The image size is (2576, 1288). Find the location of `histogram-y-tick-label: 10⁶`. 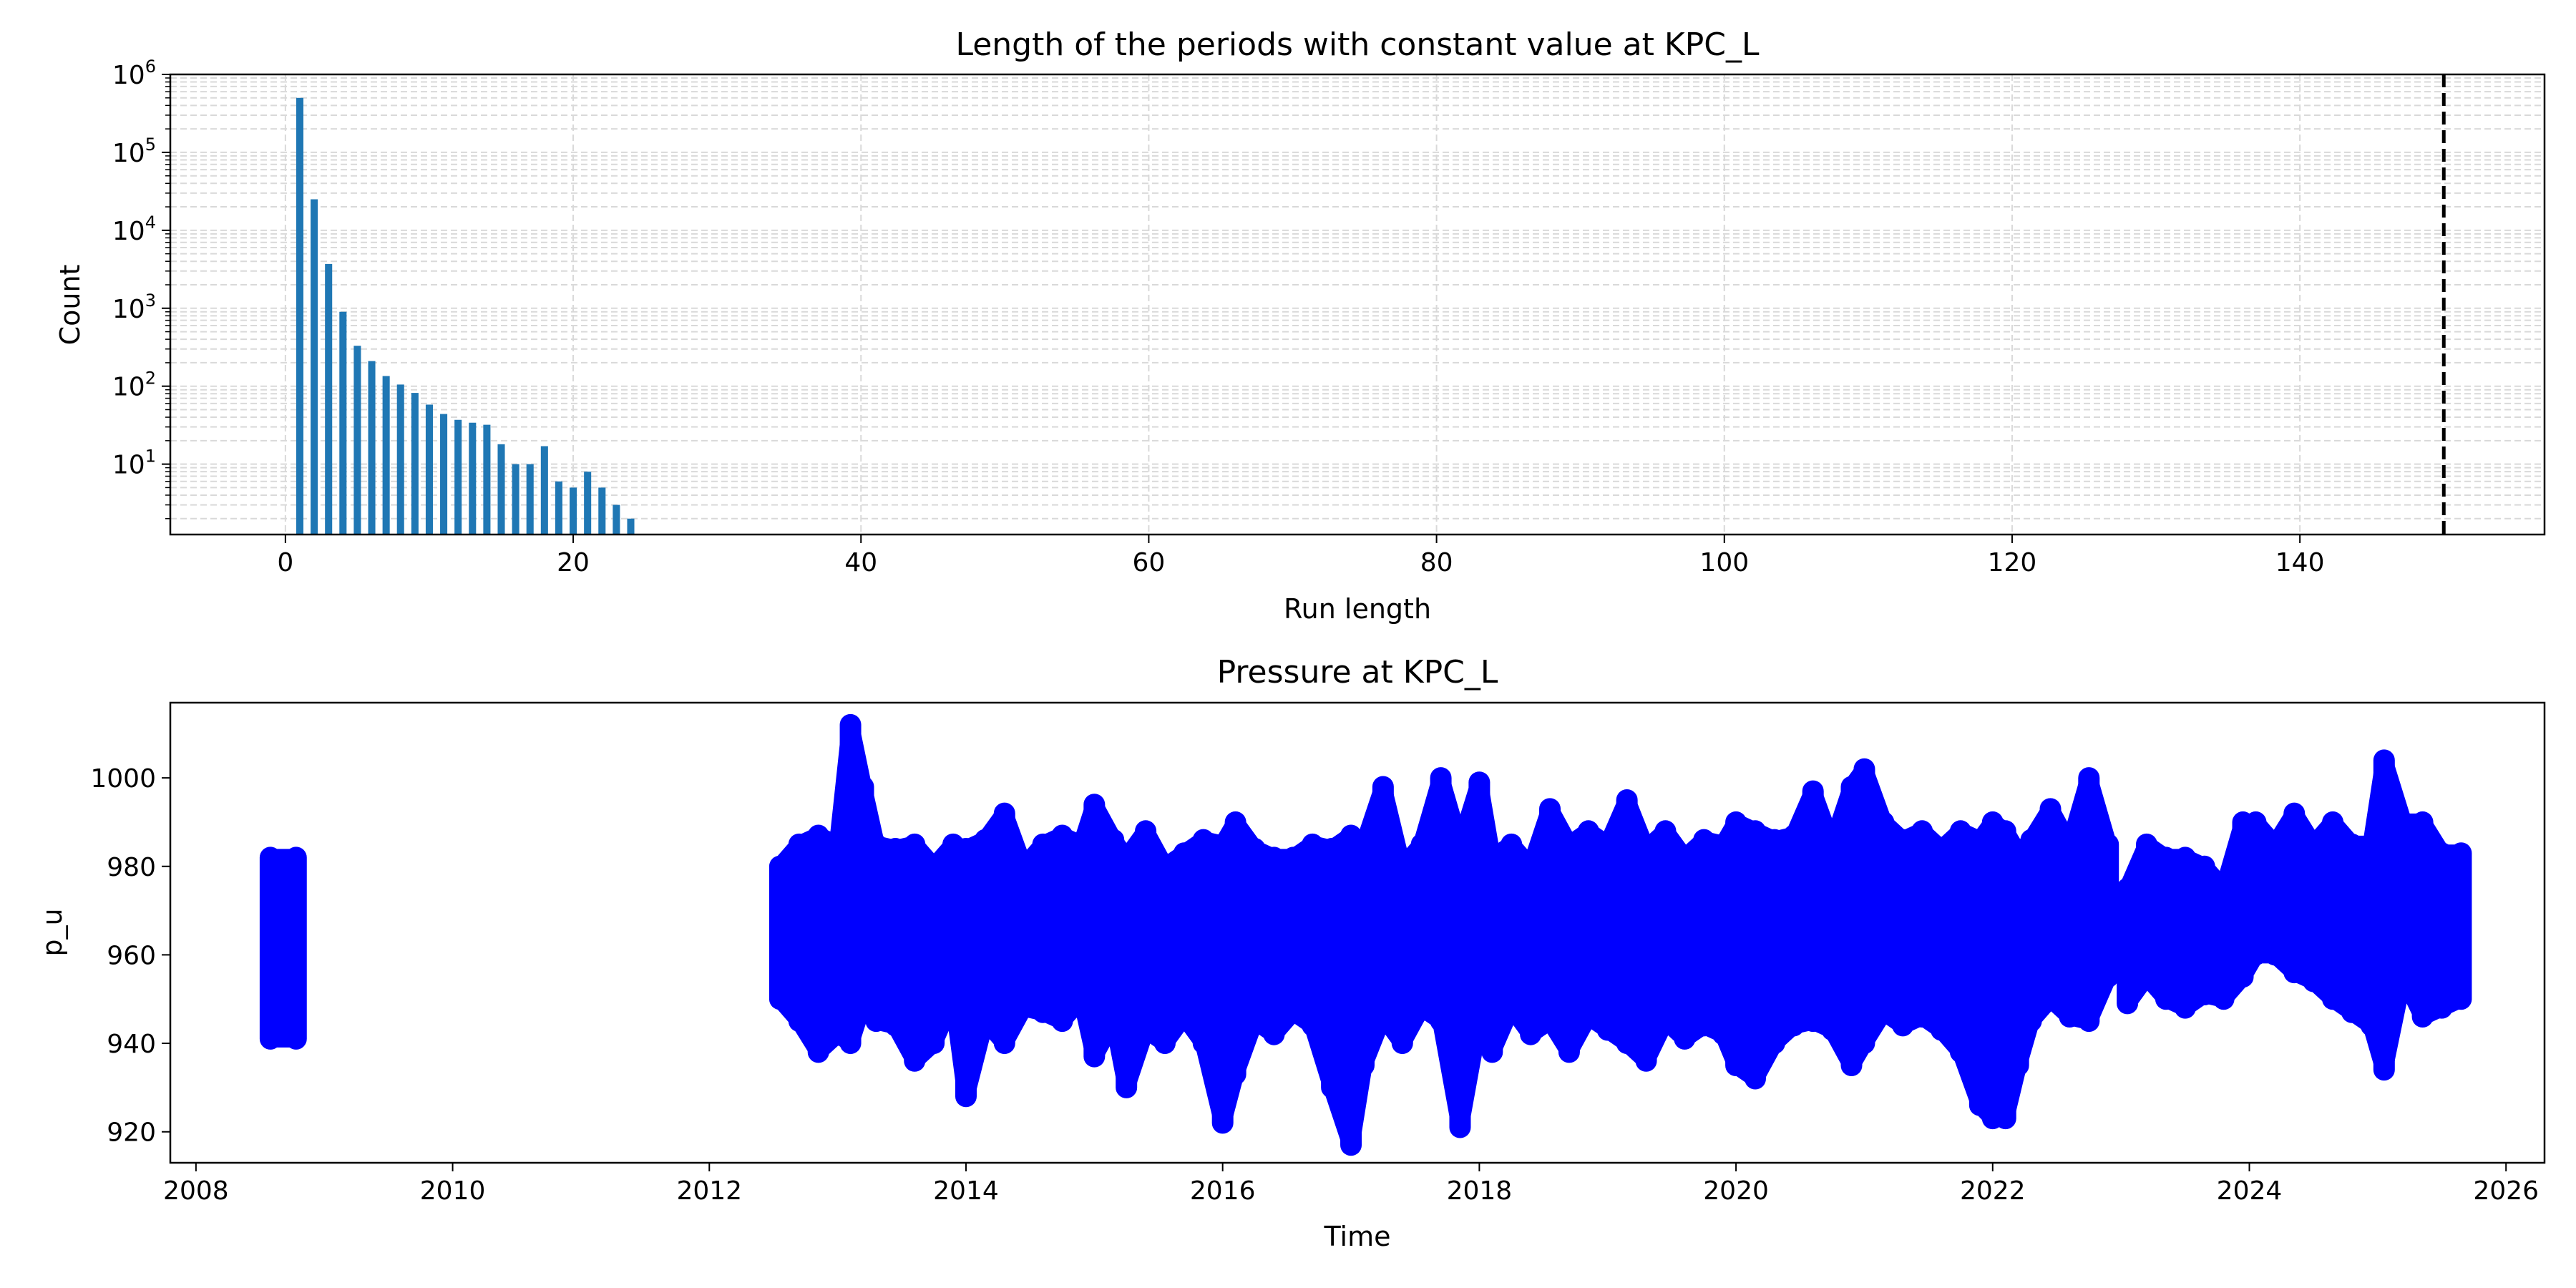

histogram-y-tick-label: 10⁶ is located at coordinates (134, 73).